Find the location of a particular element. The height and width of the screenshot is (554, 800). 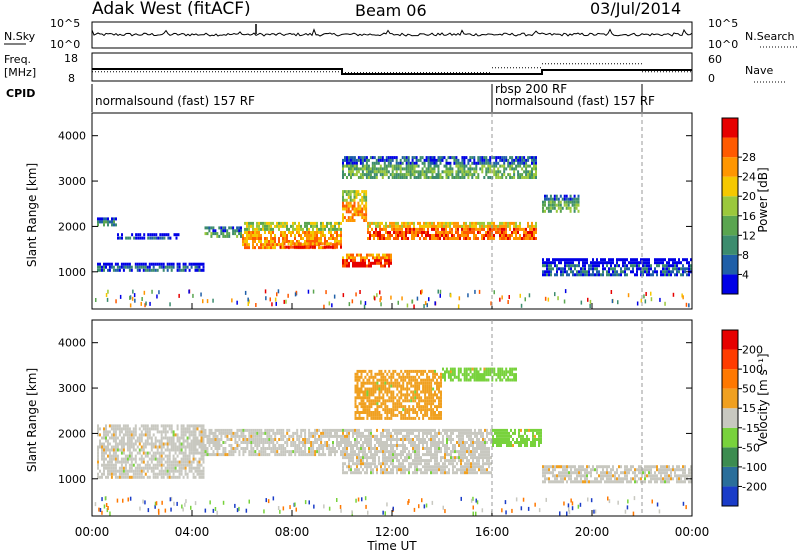

noise-right-label: N.Search is located at coordinates (770, 36).